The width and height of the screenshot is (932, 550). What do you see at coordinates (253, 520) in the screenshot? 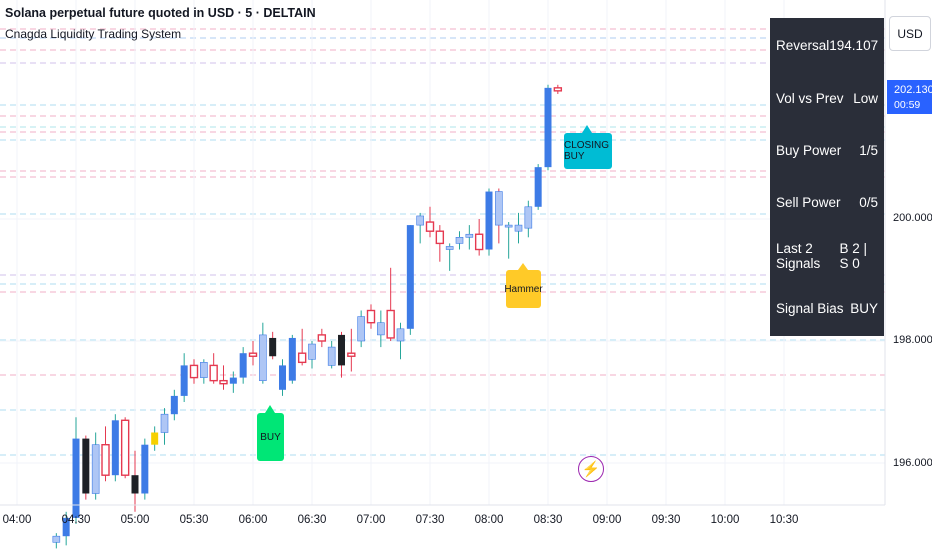
I see `time-tick-label: 06:00` at bounding box center [253, 520].